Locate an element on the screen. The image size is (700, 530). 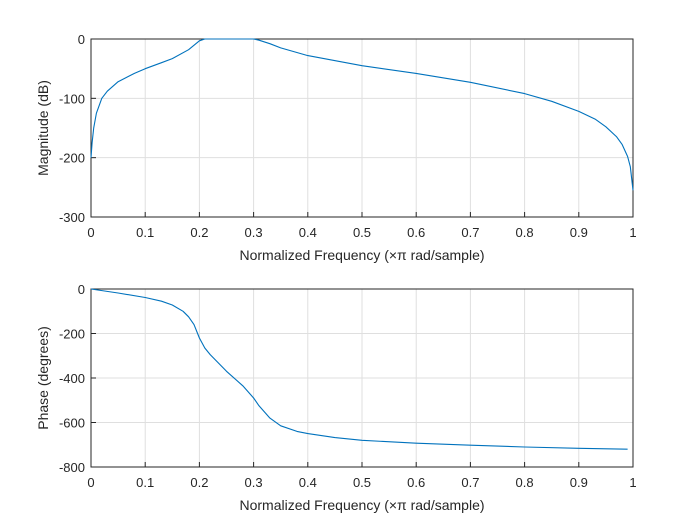
y-axis-label: Phase (degrees) is located at coordinates (43, 378).